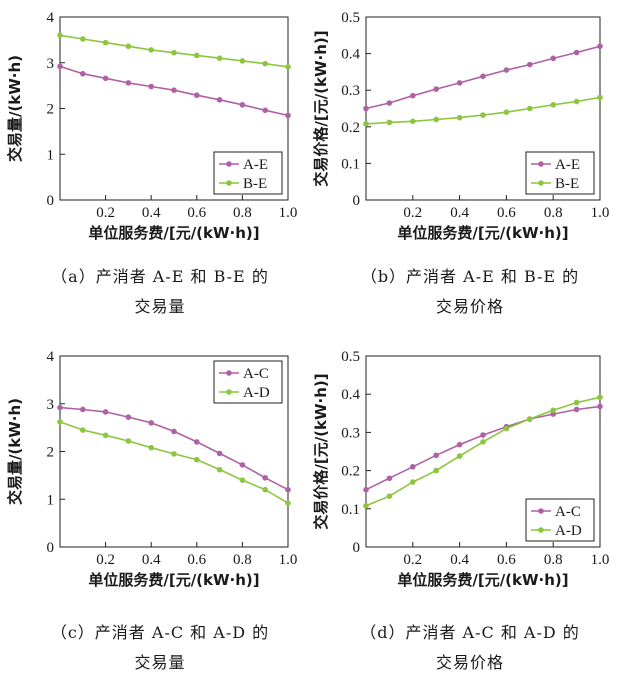 The height and width of the screenshot is (678, 619). I want to click on y-tick-label: 0.2, so click(350, 472).